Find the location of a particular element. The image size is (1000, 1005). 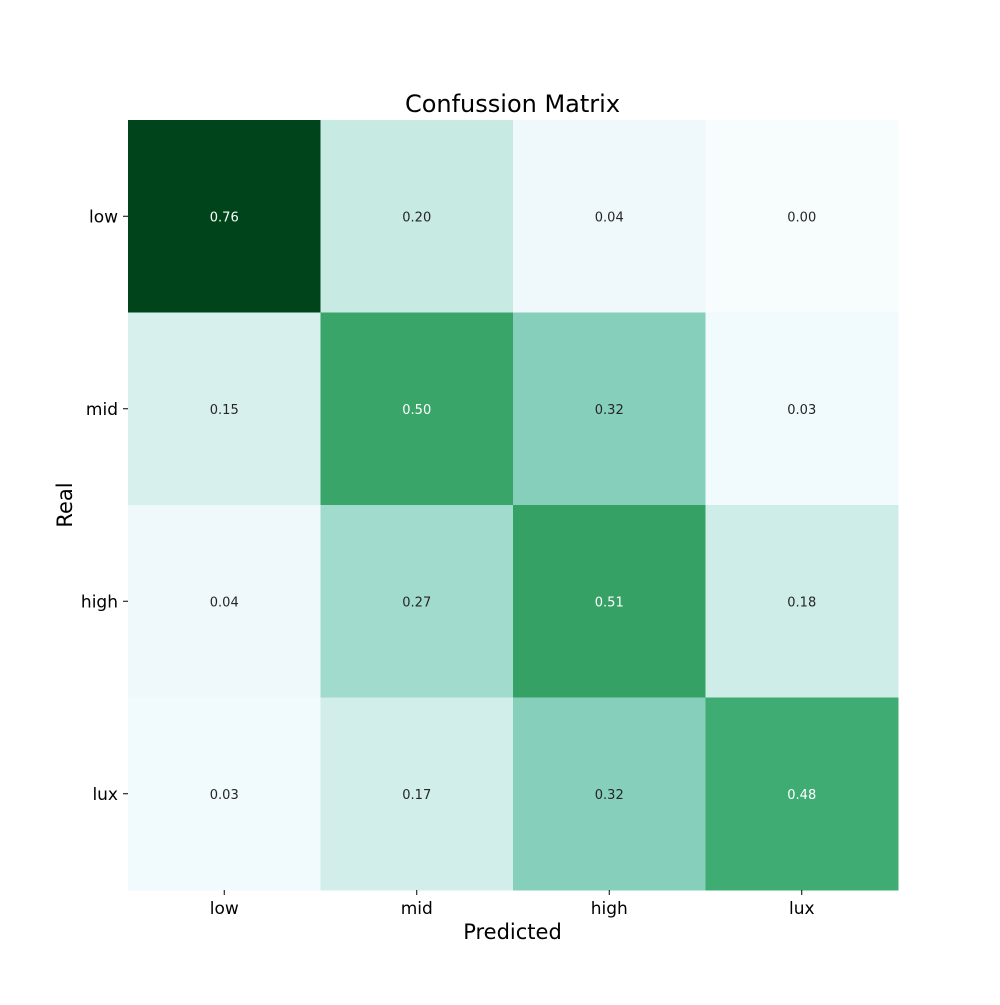

cell-value-label: 0.48 is located at coordinates (801, 795).